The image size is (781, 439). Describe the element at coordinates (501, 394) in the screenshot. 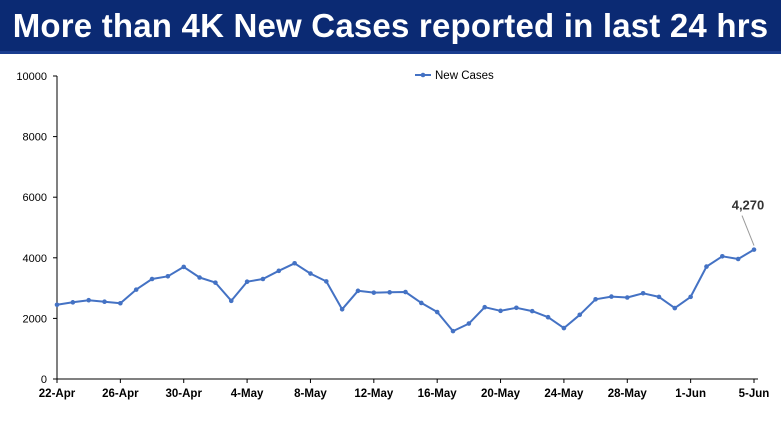

I see `x-tick-label: 20-May` at that location.